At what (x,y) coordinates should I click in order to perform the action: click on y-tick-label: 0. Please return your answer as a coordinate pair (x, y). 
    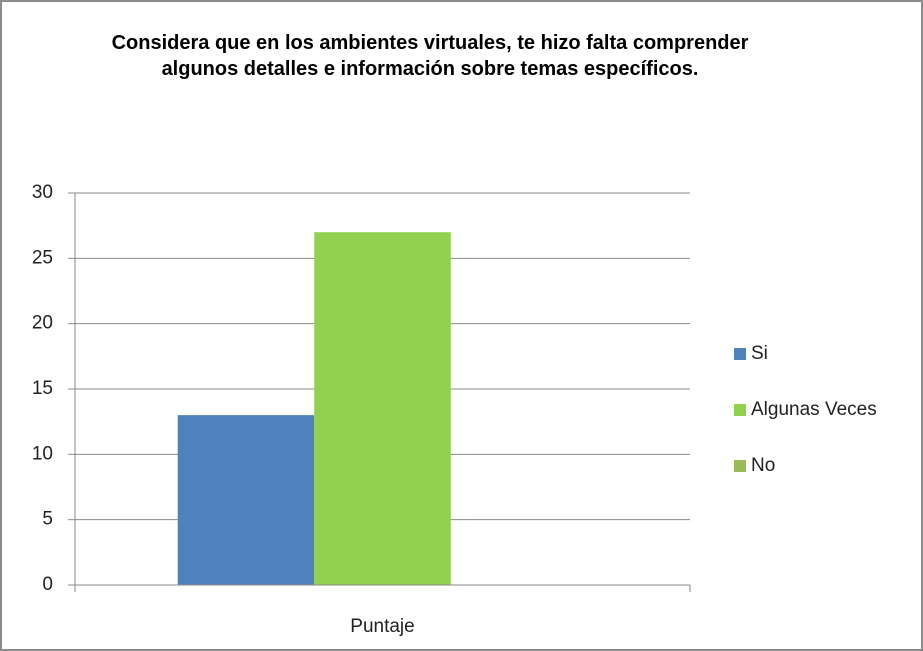
    Looking at the image, I should click on (47, 584).